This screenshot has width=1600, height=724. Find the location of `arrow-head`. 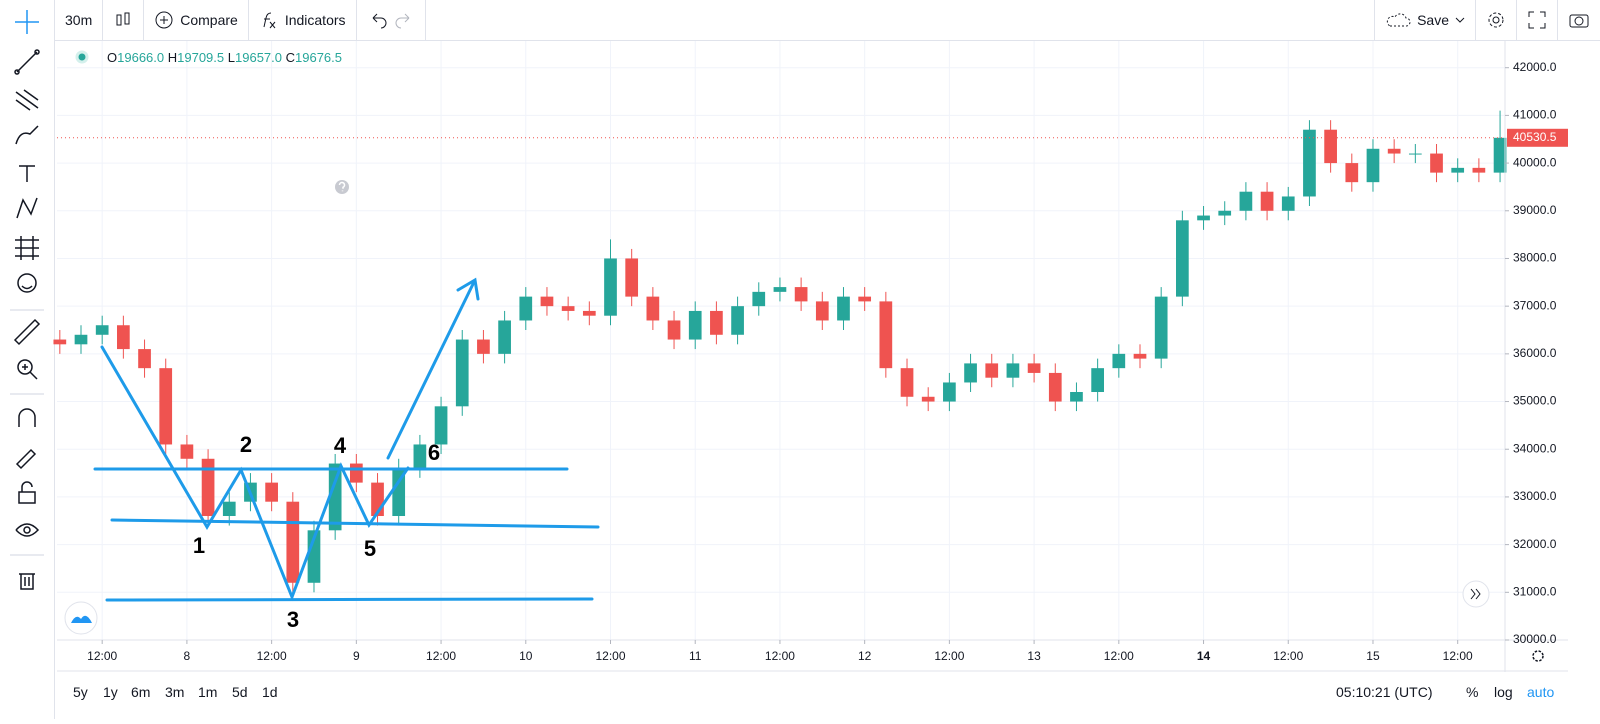

arrow-head is located at coordinates (468, 289).